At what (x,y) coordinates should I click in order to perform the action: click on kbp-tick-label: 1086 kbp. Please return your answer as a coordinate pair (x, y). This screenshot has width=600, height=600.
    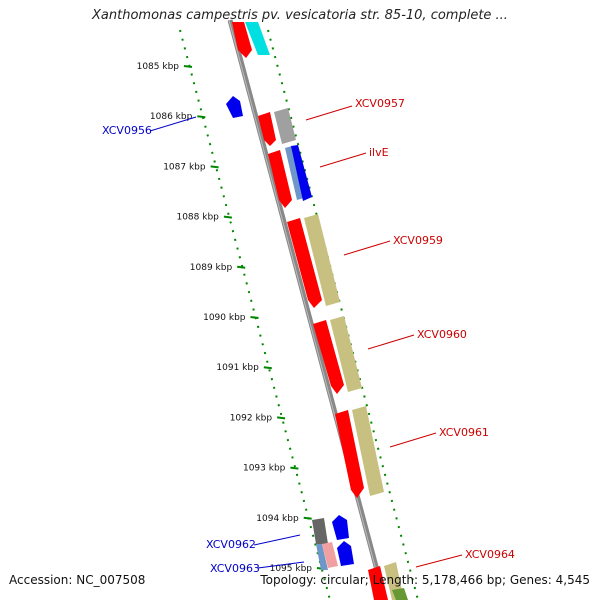
    Looking at the image, I should click on (171, 117).